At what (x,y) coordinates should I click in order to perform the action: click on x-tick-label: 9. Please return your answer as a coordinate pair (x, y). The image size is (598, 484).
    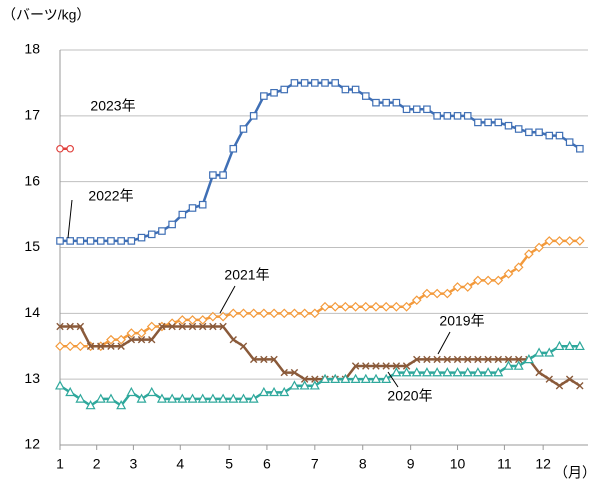
    Looking at the image, I should click on (411, 464).